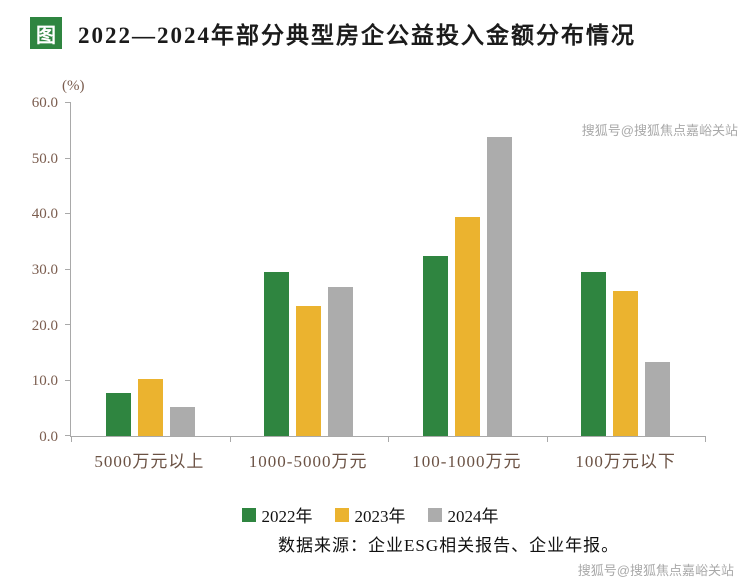  I want to click on legend-item-2023年: 2023年, so click(370, 514).